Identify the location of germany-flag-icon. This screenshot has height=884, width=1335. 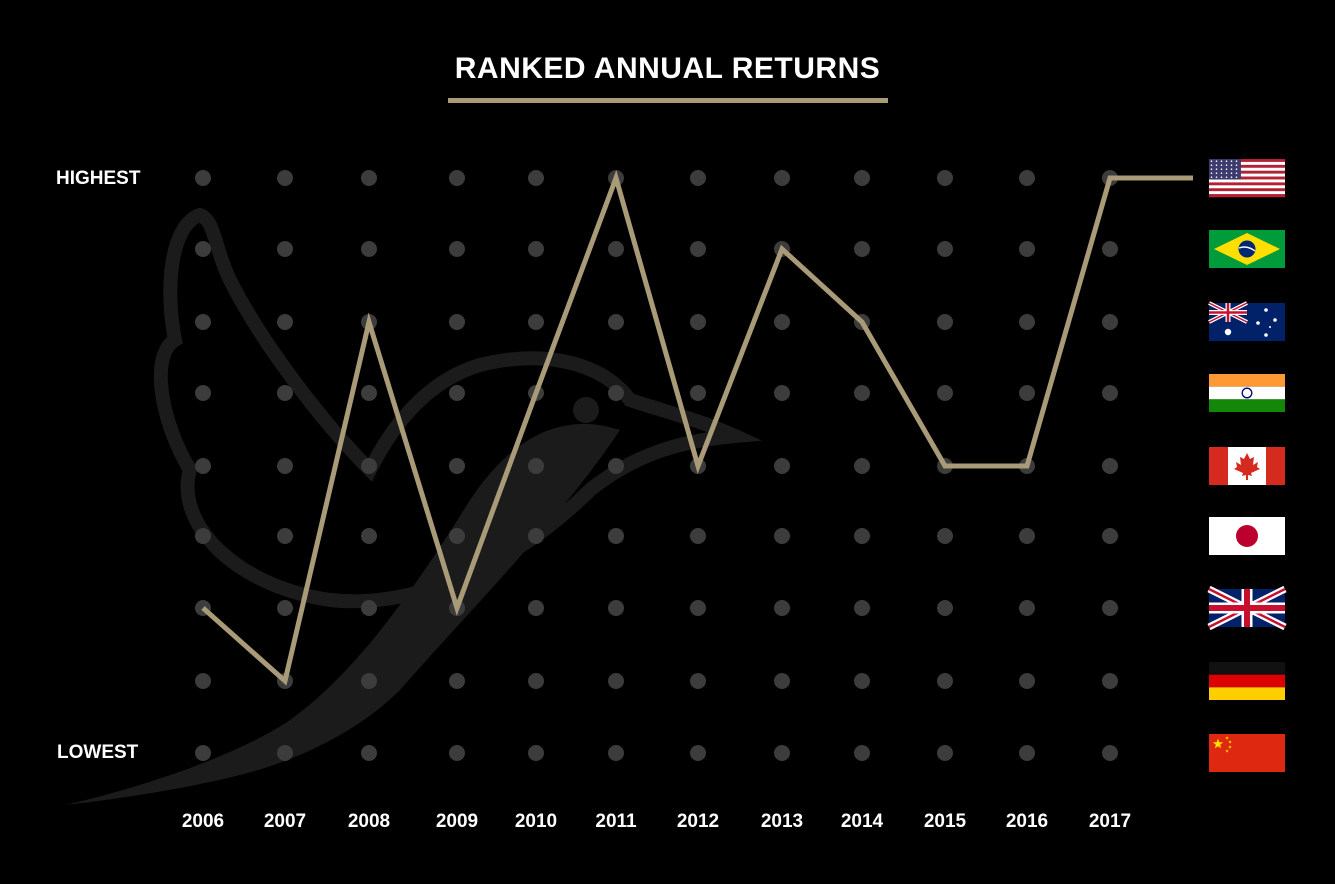
(1247, 681).